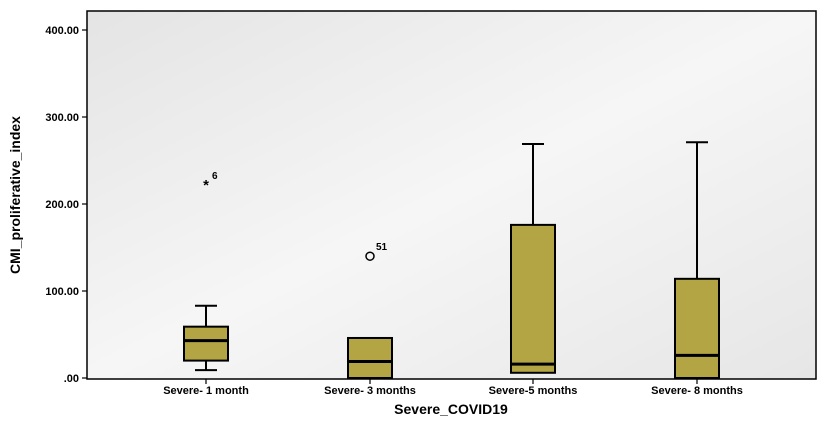 Image resolution: width=823 pixels, height=423 pixels. I want to click on box-3-iqr, so click(697, 328).